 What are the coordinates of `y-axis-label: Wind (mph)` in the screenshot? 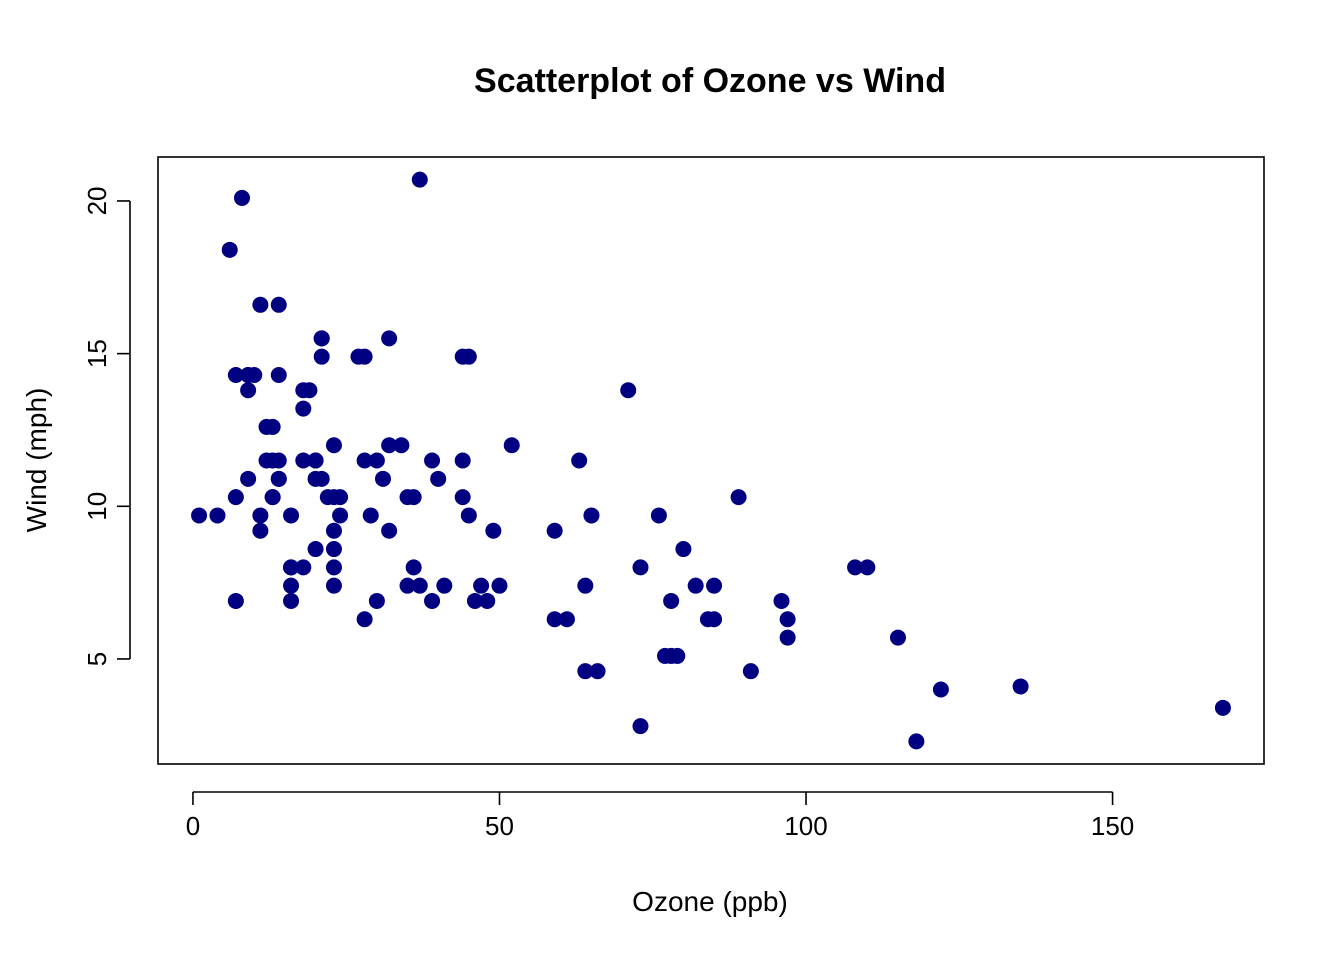 It's located at (36, 460).